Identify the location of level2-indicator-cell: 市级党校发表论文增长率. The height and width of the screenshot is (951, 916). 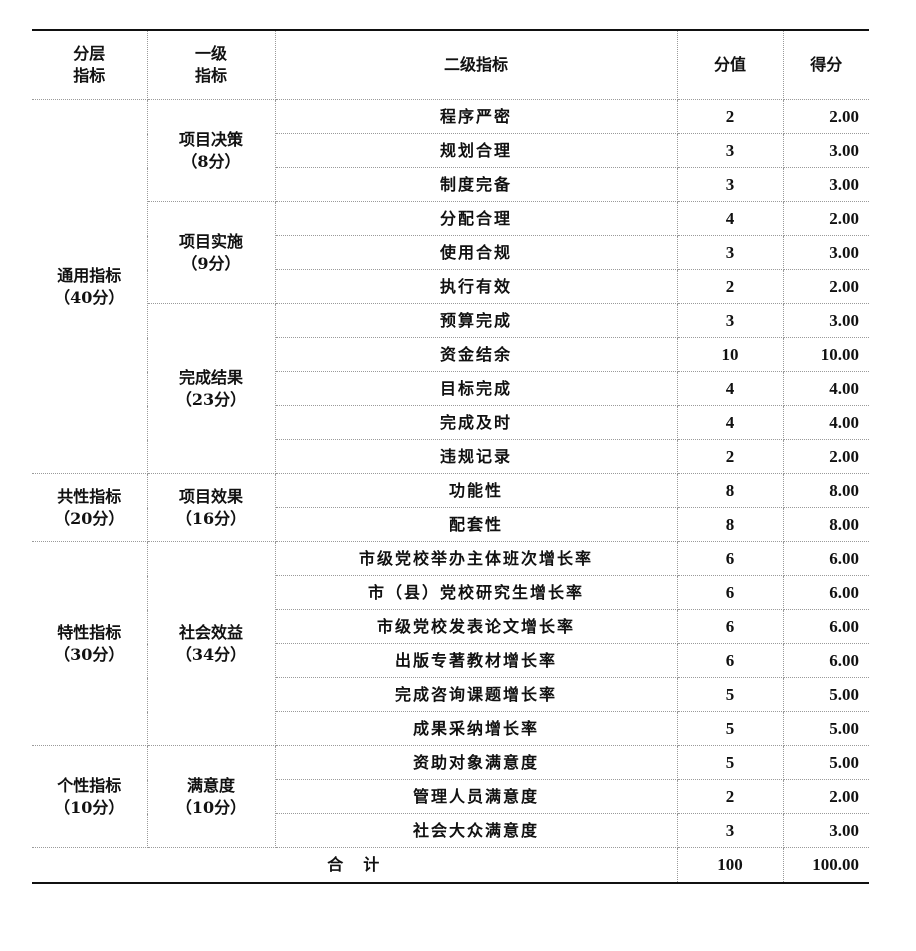
(476, 626).